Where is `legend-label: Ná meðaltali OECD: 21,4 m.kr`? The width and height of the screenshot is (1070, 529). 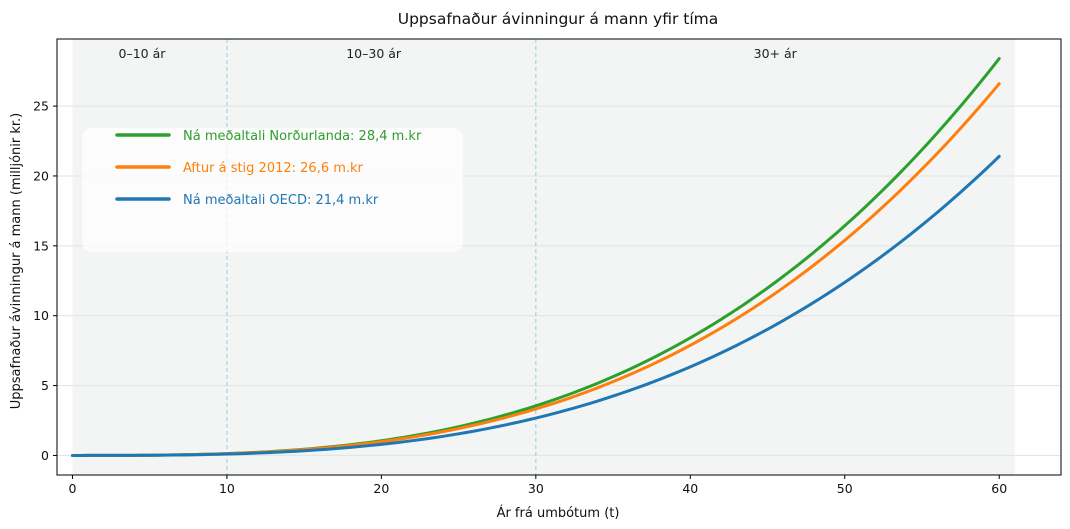
legend-label: Ná meðaltali OECD: 21,4 m.kr is located at coordinates (281, 200).